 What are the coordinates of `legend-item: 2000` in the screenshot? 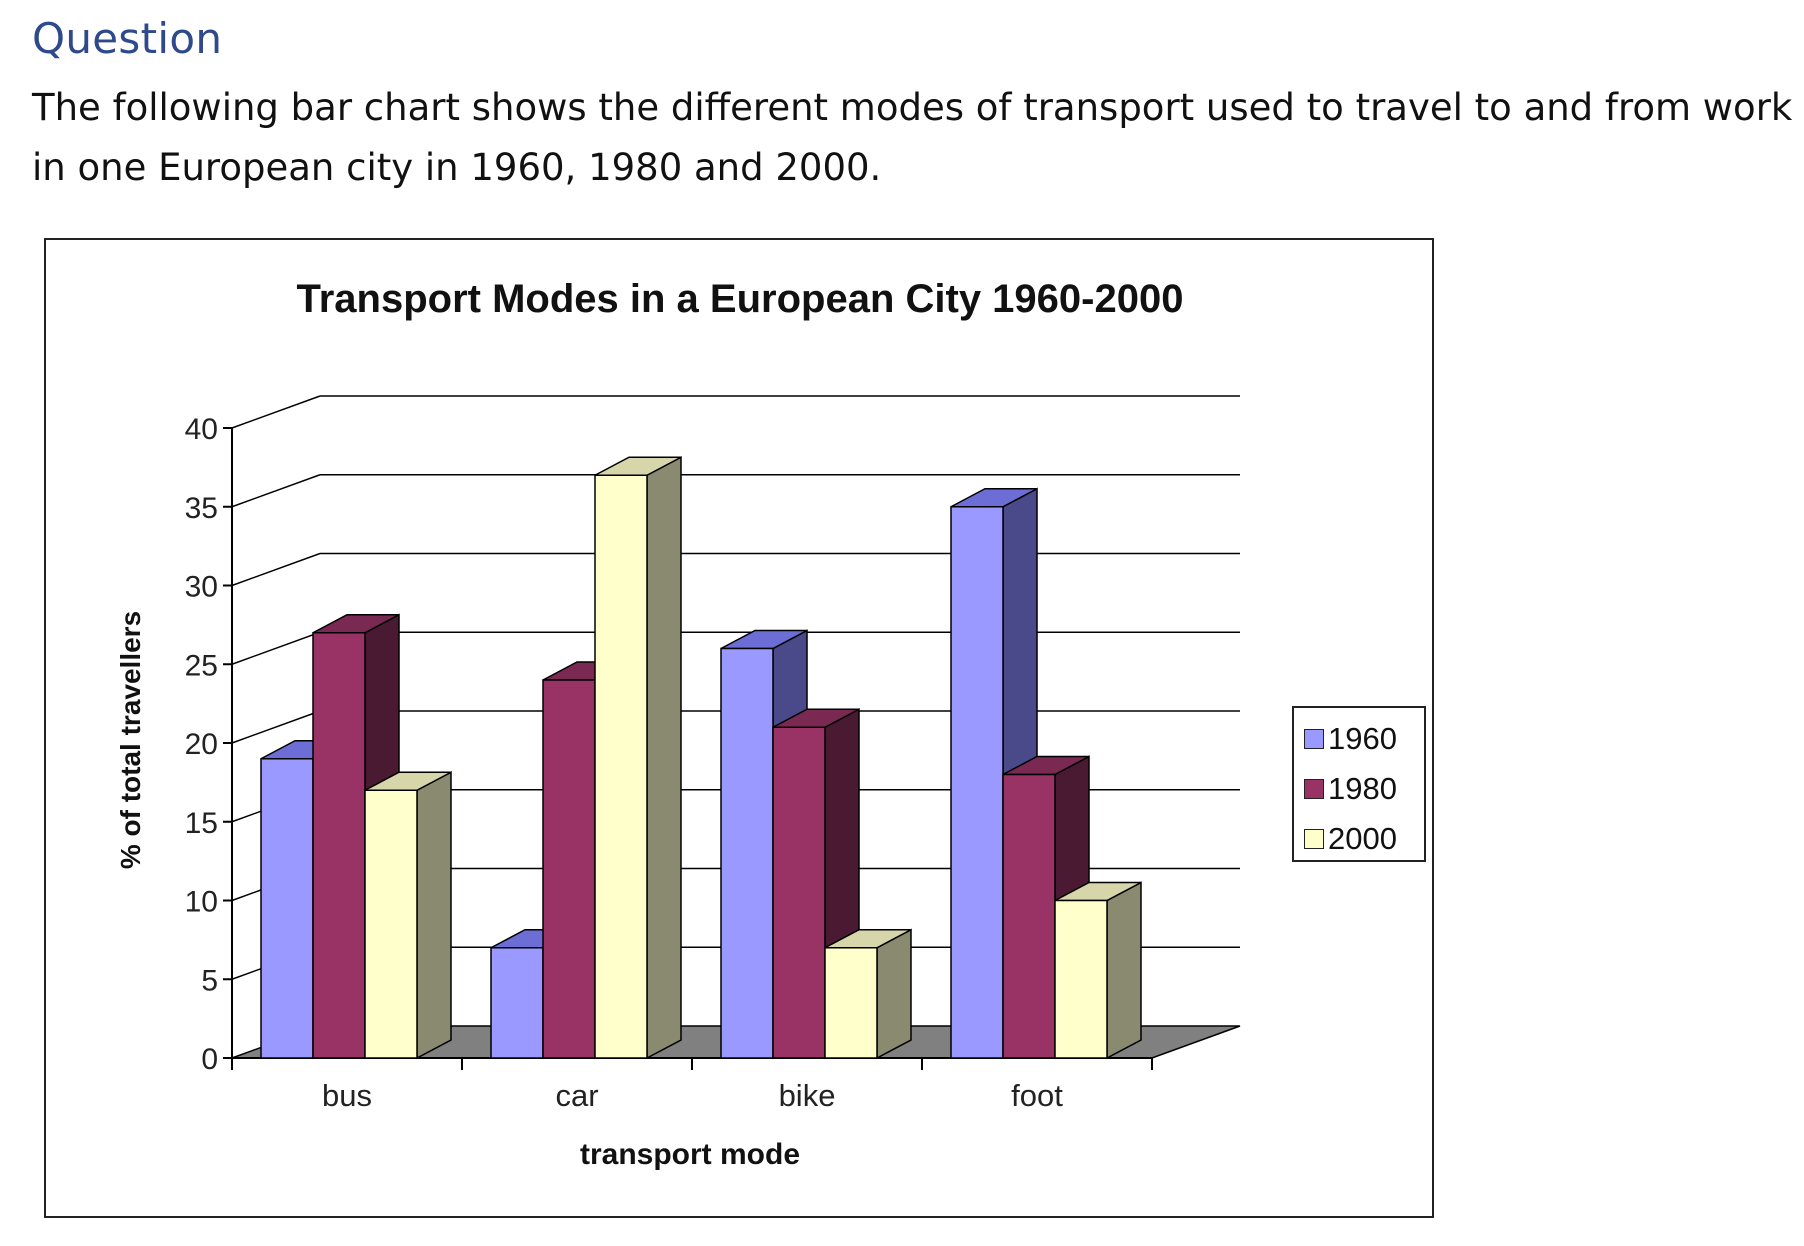 It's located at (1364, 839).